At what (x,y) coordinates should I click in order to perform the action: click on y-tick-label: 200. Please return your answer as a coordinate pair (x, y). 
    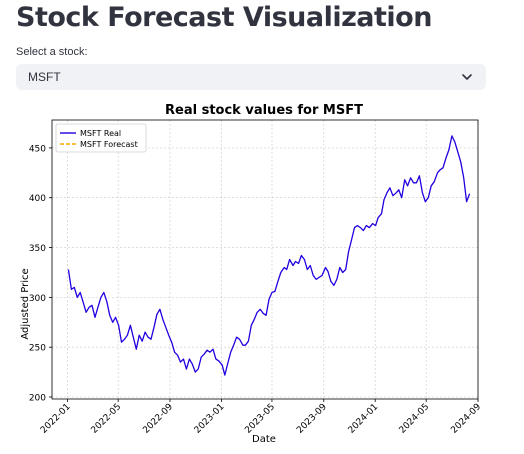
    Looking at the image, I should click on (37, 399).